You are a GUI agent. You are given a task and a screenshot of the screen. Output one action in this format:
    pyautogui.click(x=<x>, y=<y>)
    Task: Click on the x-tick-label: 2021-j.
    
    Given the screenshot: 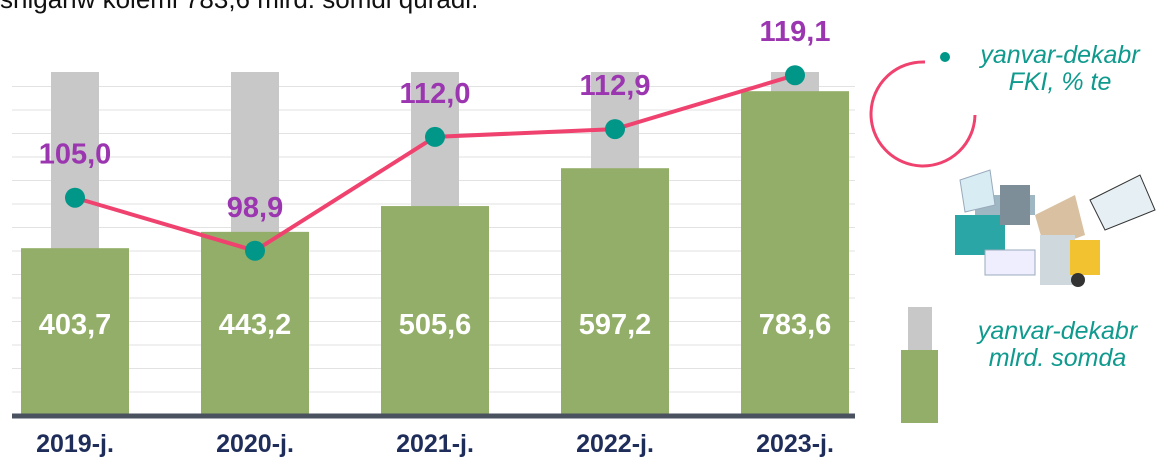 What is the action you would take?
    pyautogui.click(x=435, y=444)
    